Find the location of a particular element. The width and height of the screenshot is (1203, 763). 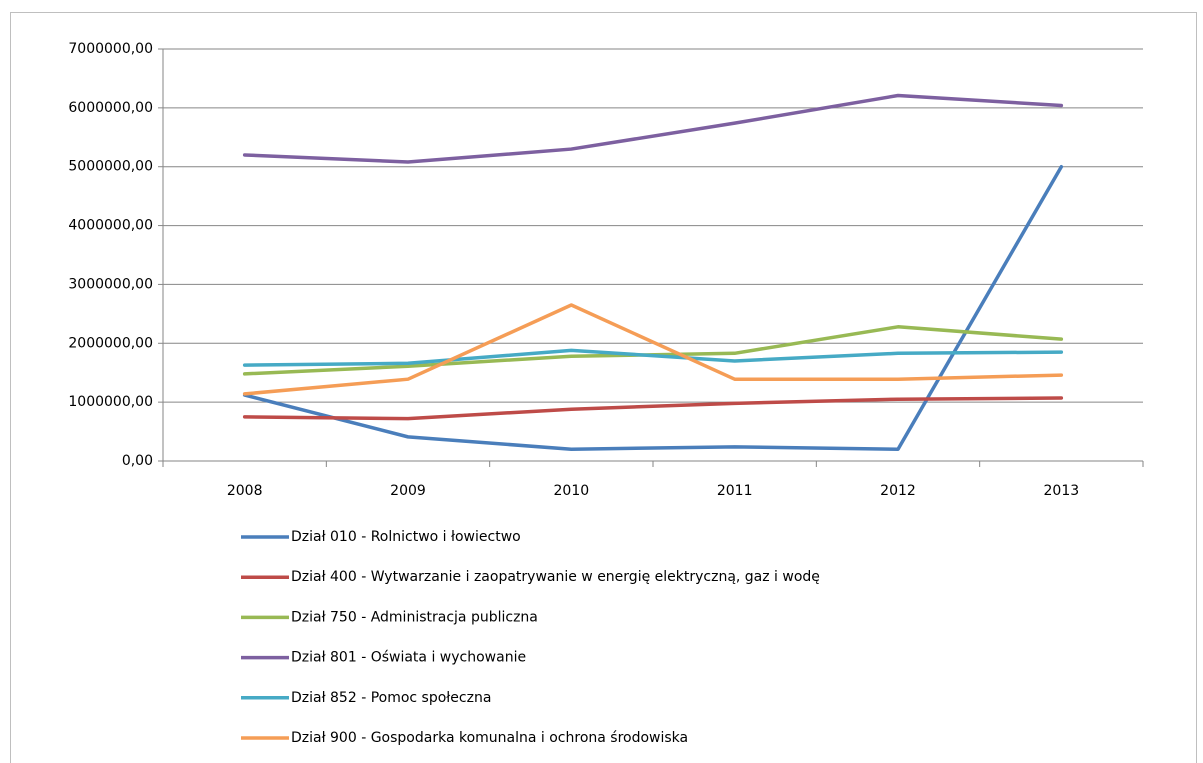

x-tick-label: 2013 is located at coordinates (1062, 491).